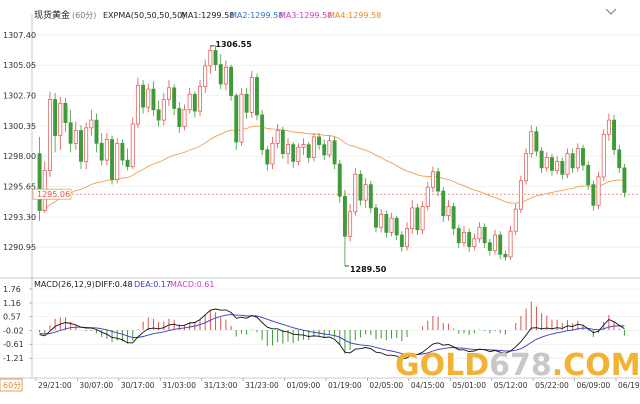  I want to click on time-tick-label: 29/21:00, so click(55, 385).